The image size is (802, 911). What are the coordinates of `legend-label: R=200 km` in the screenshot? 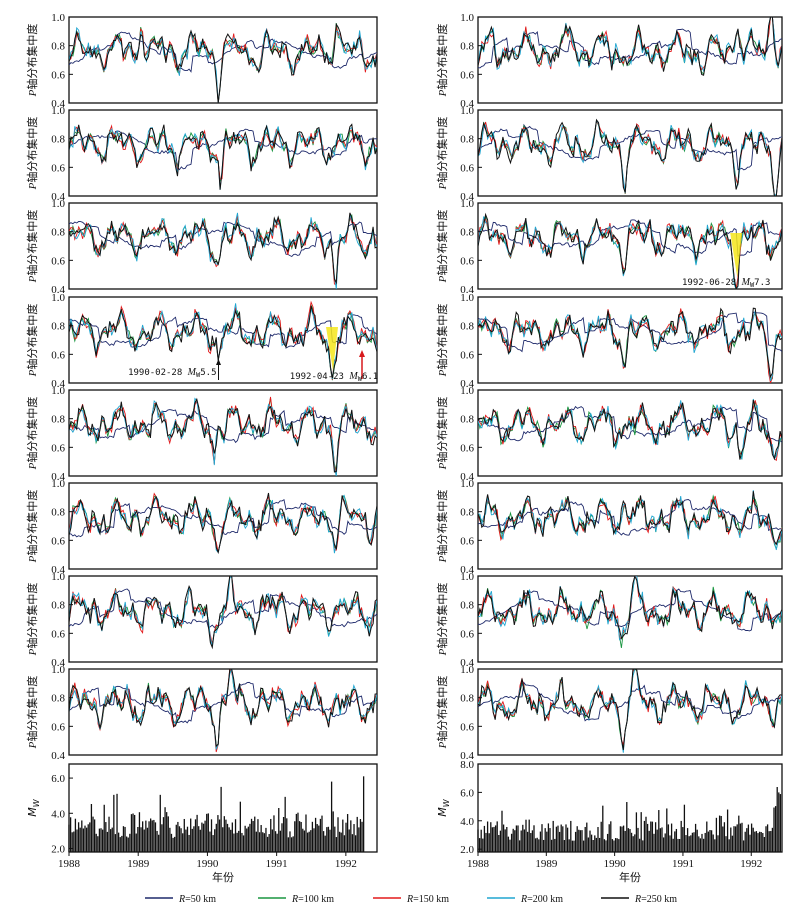 It's located at (541, 899).